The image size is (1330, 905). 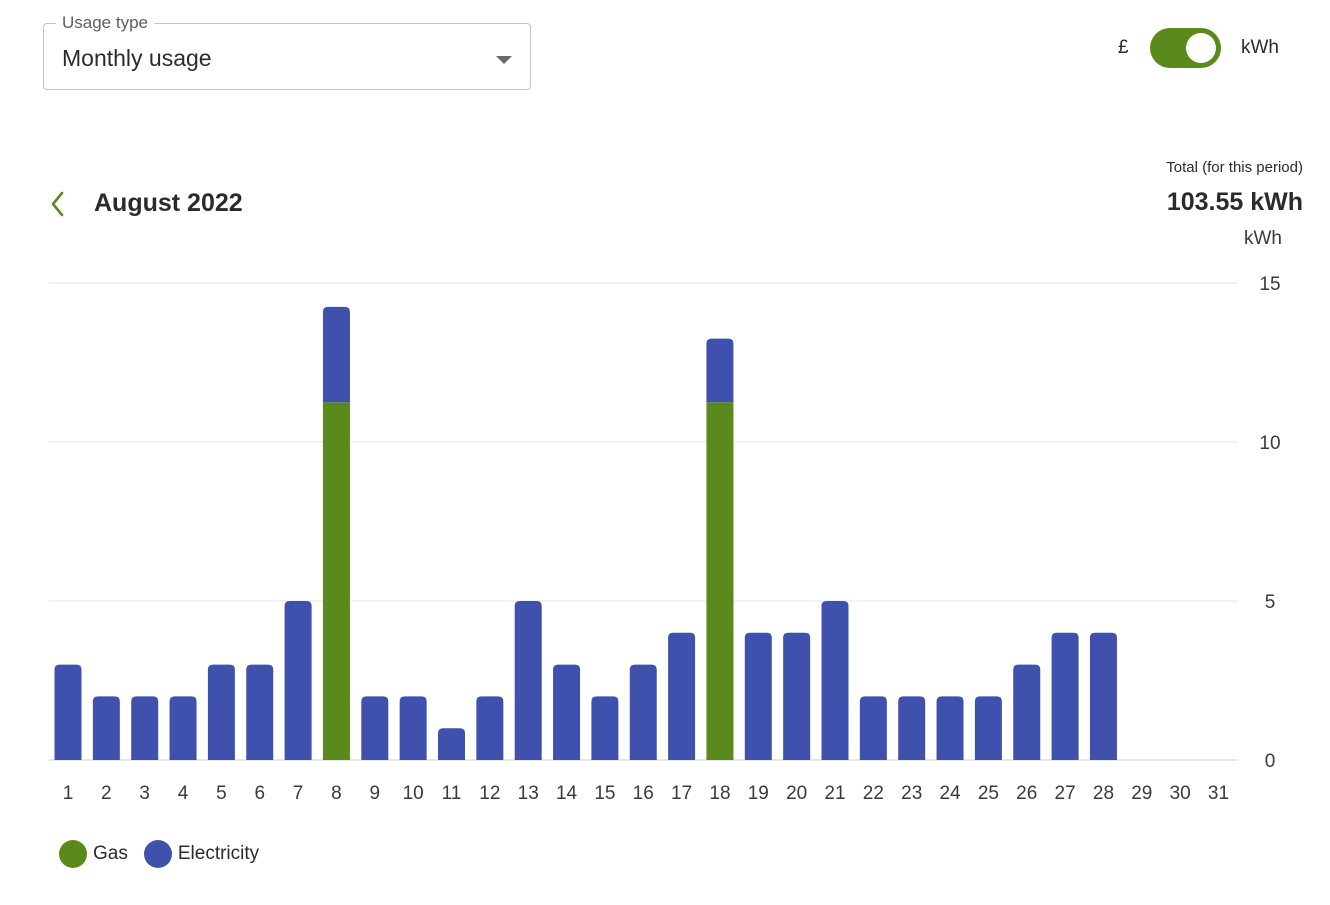 What do you see at coordinates (221, 793) in the screenshot?
I see `x-tick-label: 5` at bounding box center [221, 793].